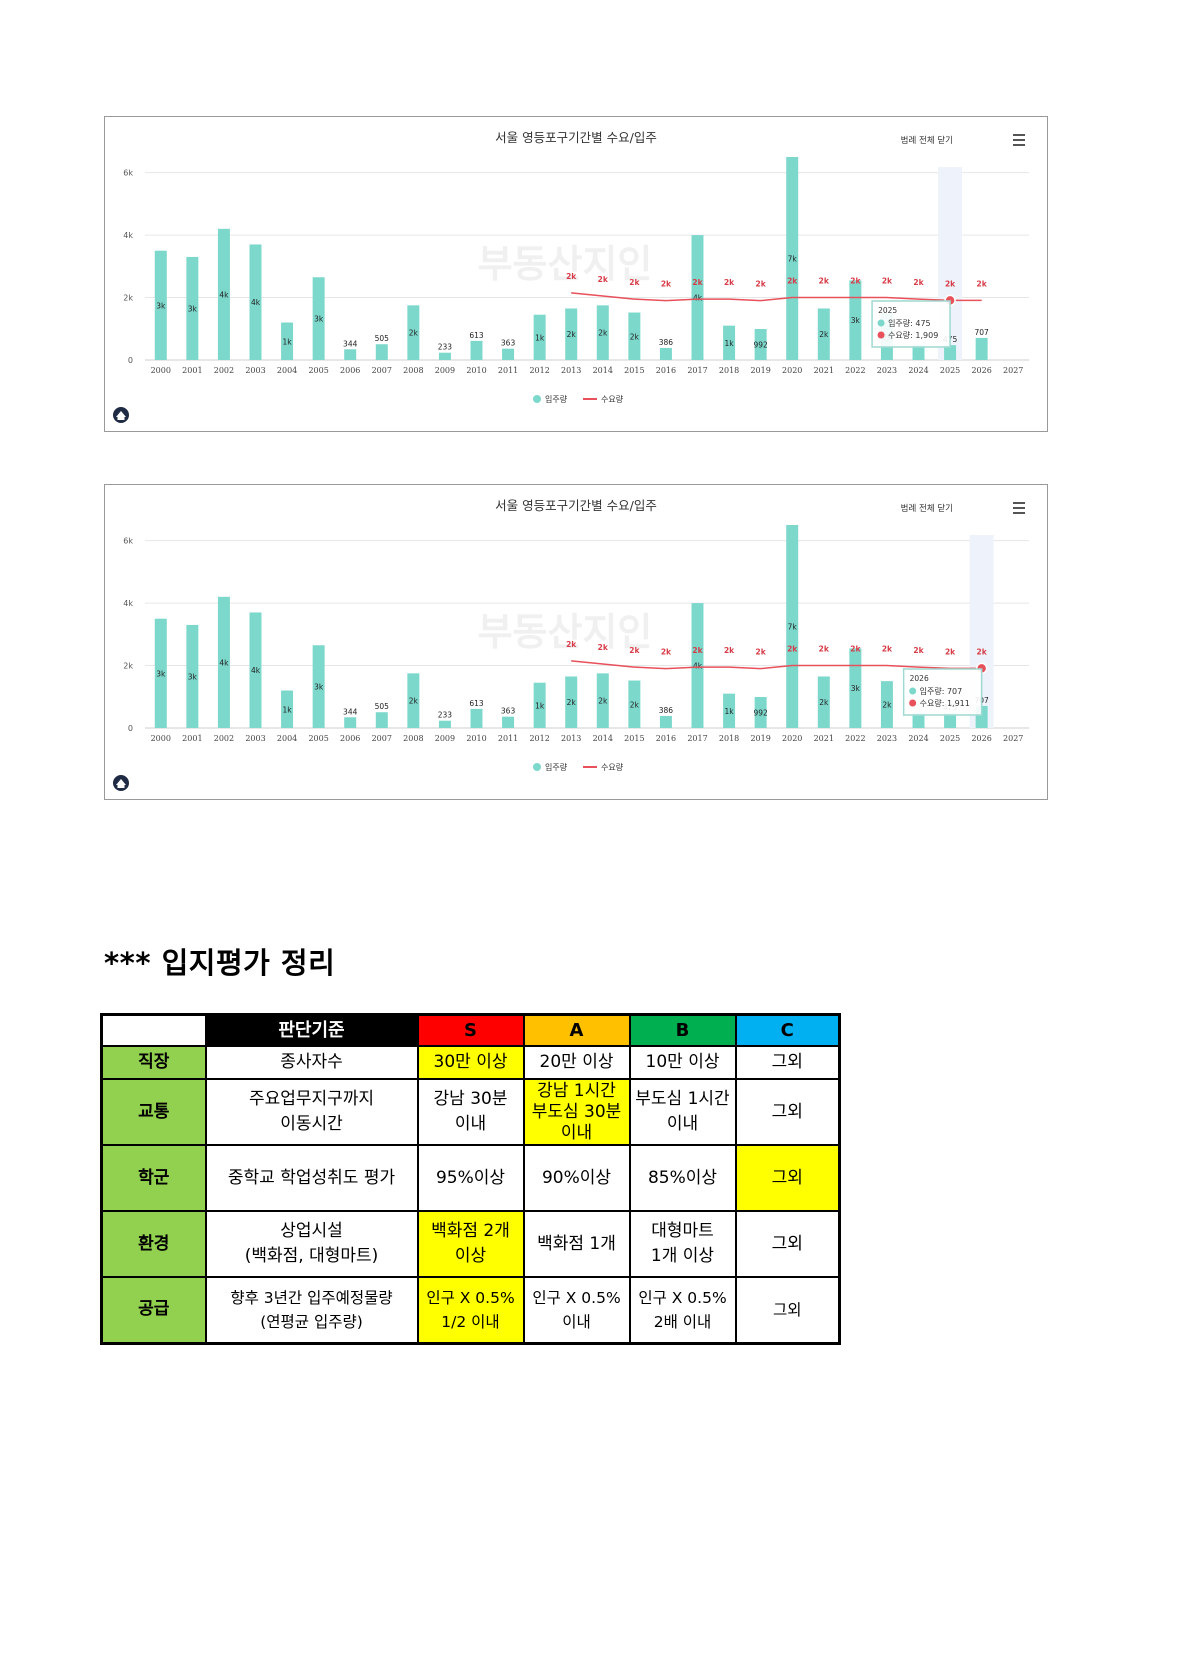 The width and height of the screenshot is (1179, 1667). I want to click on x-tick-label: 2013, so click(571, 738).